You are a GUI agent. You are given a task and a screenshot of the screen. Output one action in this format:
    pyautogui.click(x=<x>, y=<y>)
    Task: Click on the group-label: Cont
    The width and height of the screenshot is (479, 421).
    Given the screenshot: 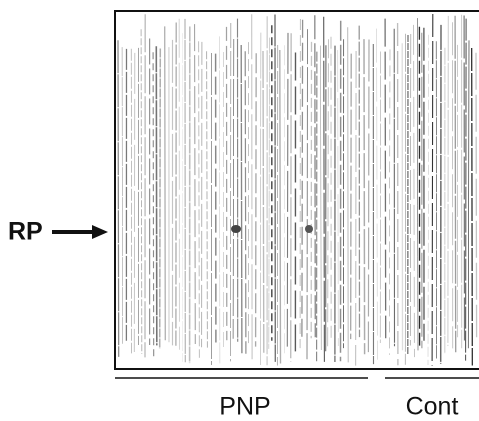 What is the action you would take?
    pyautogui.click(x=432, y=407)
    